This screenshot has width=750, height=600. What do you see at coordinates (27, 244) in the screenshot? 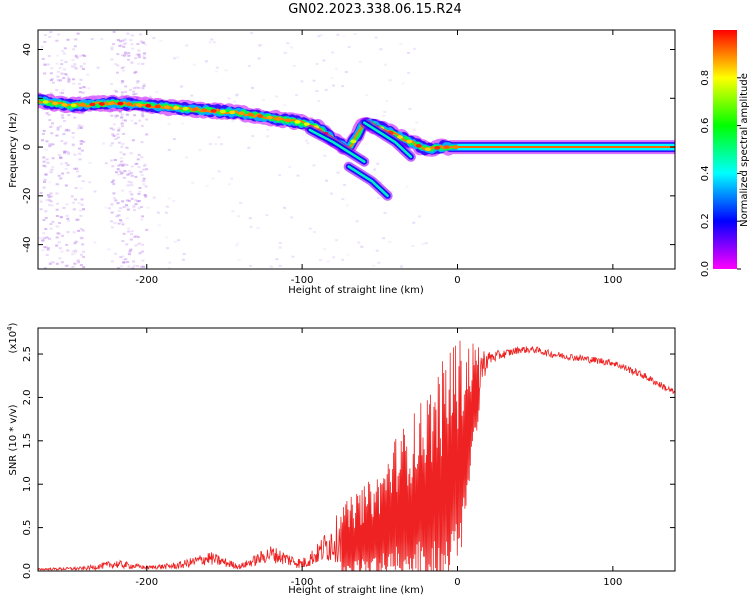
I see `spectrogram-y-tick-label: -40` at bounding box center [27, 244].